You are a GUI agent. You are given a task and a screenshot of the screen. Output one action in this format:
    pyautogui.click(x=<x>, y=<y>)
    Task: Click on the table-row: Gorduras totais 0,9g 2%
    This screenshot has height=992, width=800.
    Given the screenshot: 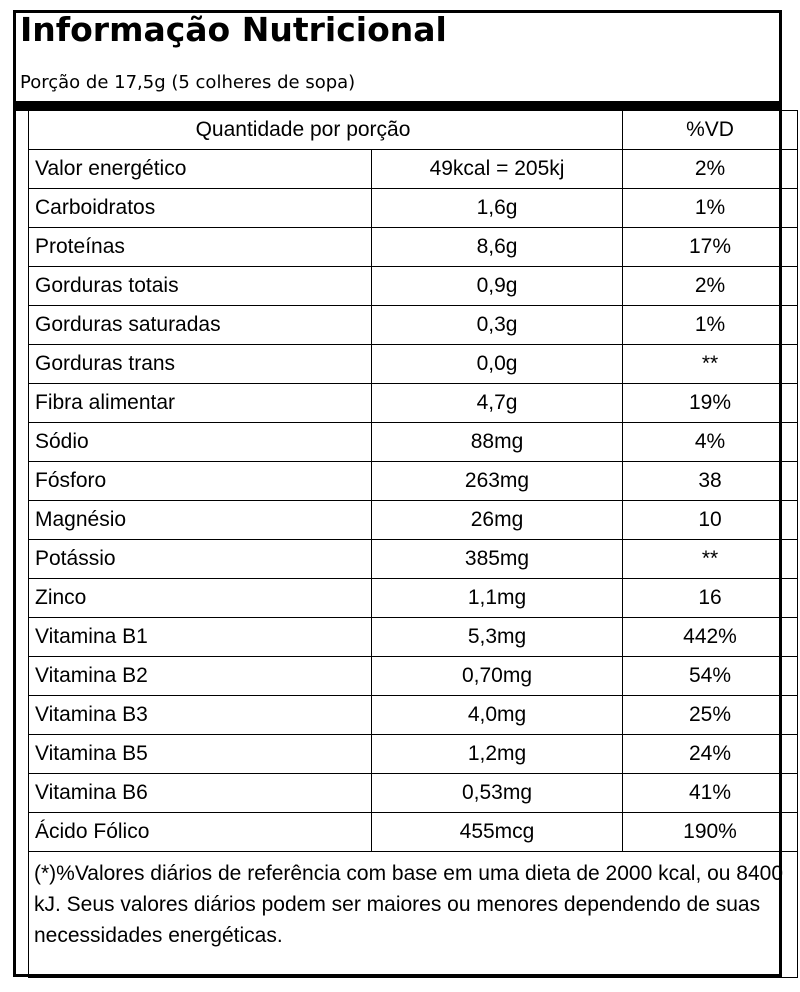 What is the action you would take?
    pyautogui.click(x=413, y=286)
    